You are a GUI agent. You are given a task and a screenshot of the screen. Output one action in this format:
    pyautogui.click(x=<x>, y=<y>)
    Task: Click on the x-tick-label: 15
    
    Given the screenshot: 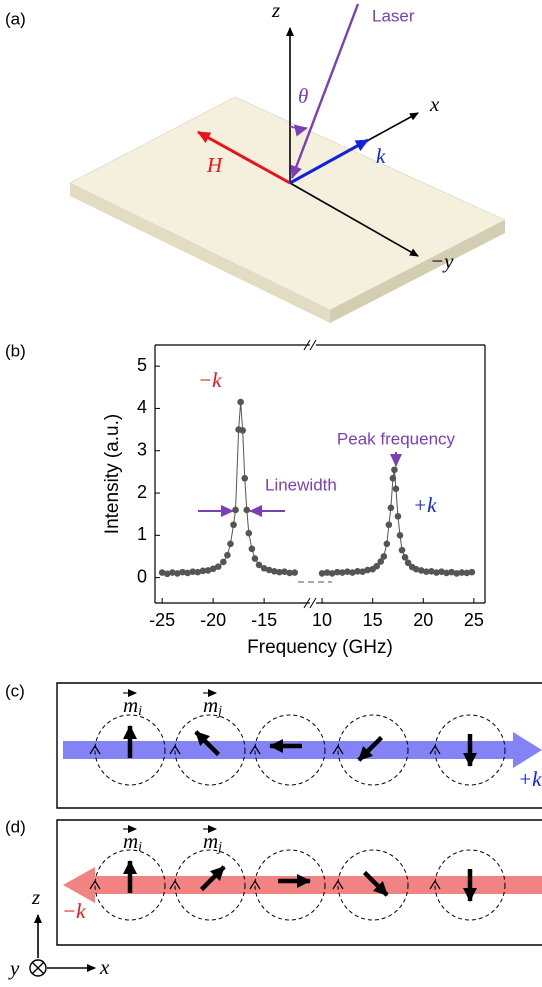 What is the action you would take?
    pyautogui.click(x=373, y=620)
    